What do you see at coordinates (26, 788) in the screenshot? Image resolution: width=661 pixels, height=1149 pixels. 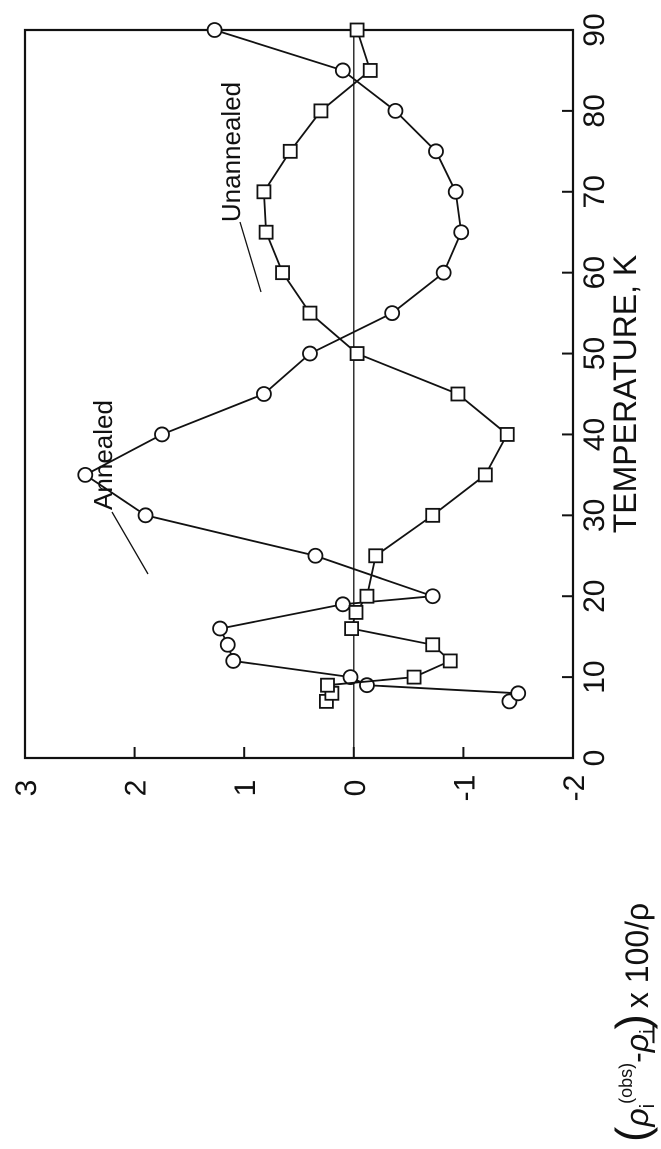 I see `y-tick-label: 3` at bounding box center [26, 788].